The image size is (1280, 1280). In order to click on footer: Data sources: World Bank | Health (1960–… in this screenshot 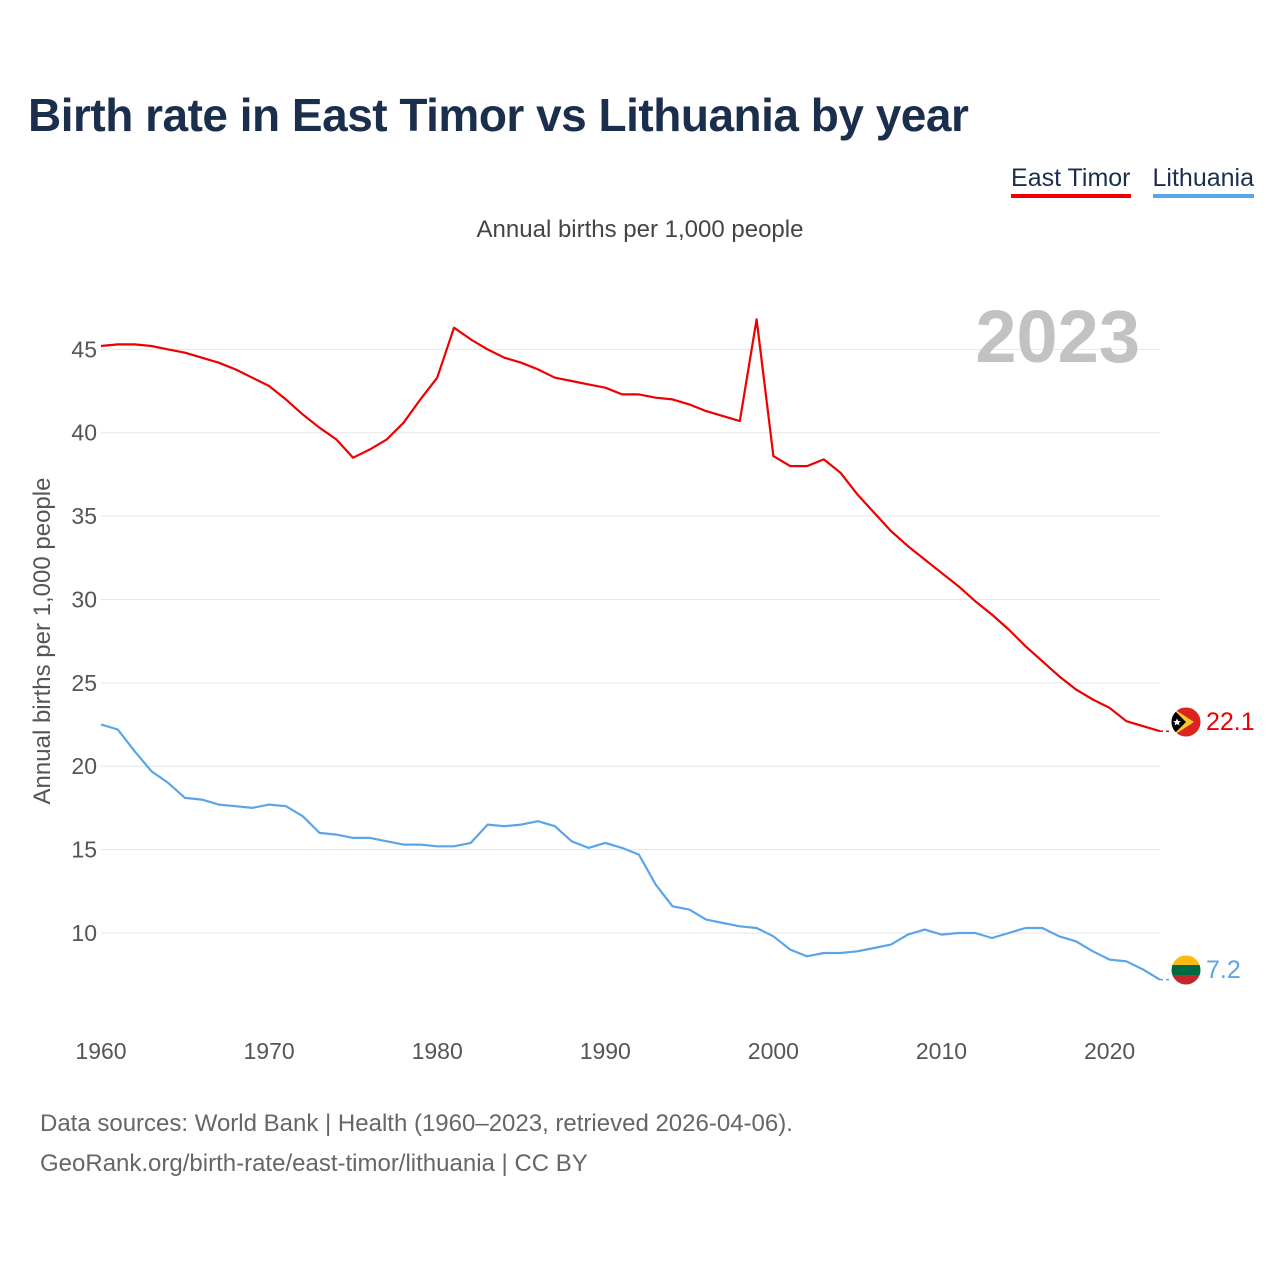, I will do `click(416, 1144)`.